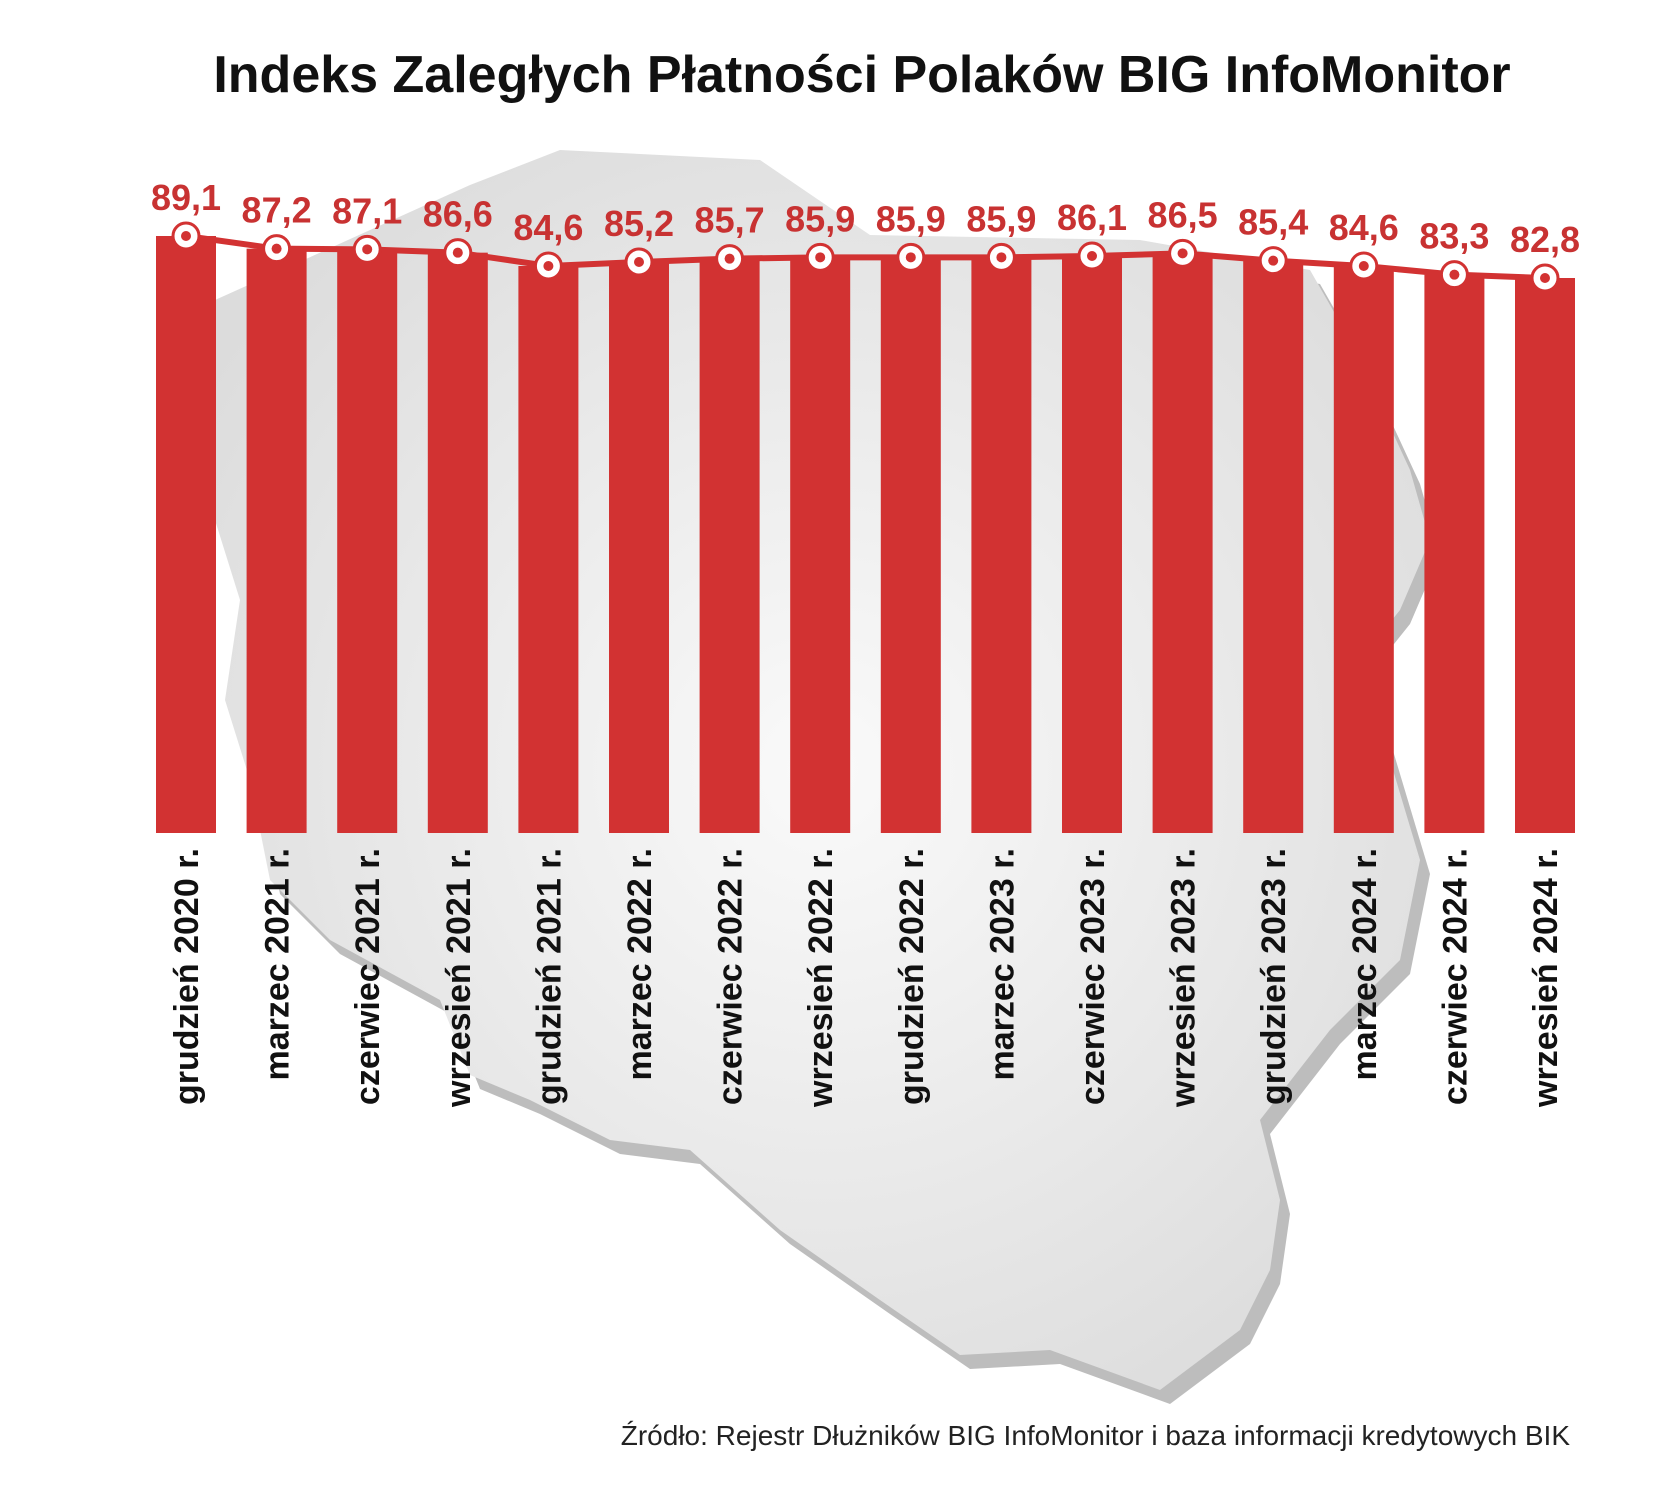  Describe the element at coordinates (1184, 978) in the screenshot. I see `category-label: wrzesień 2023 r.` at that location.